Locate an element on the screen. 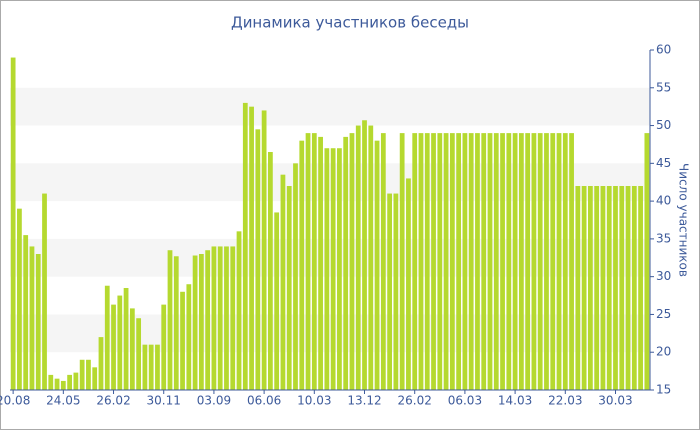 The width and height of the screenshot is (700, 430). x-tick-label: 20.08 is located at coordinates (15, 401).